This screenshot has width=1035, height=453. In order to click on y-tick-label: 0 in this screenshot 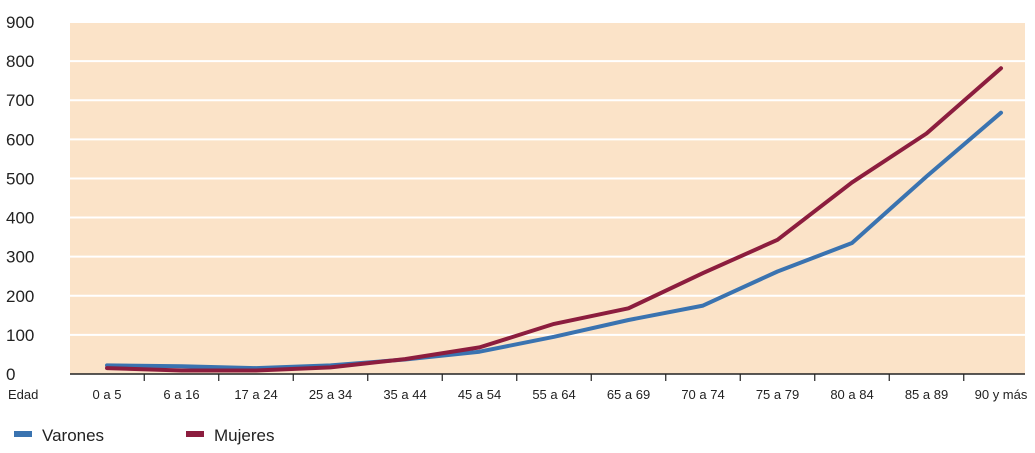, I will do `click(10, 374)`.